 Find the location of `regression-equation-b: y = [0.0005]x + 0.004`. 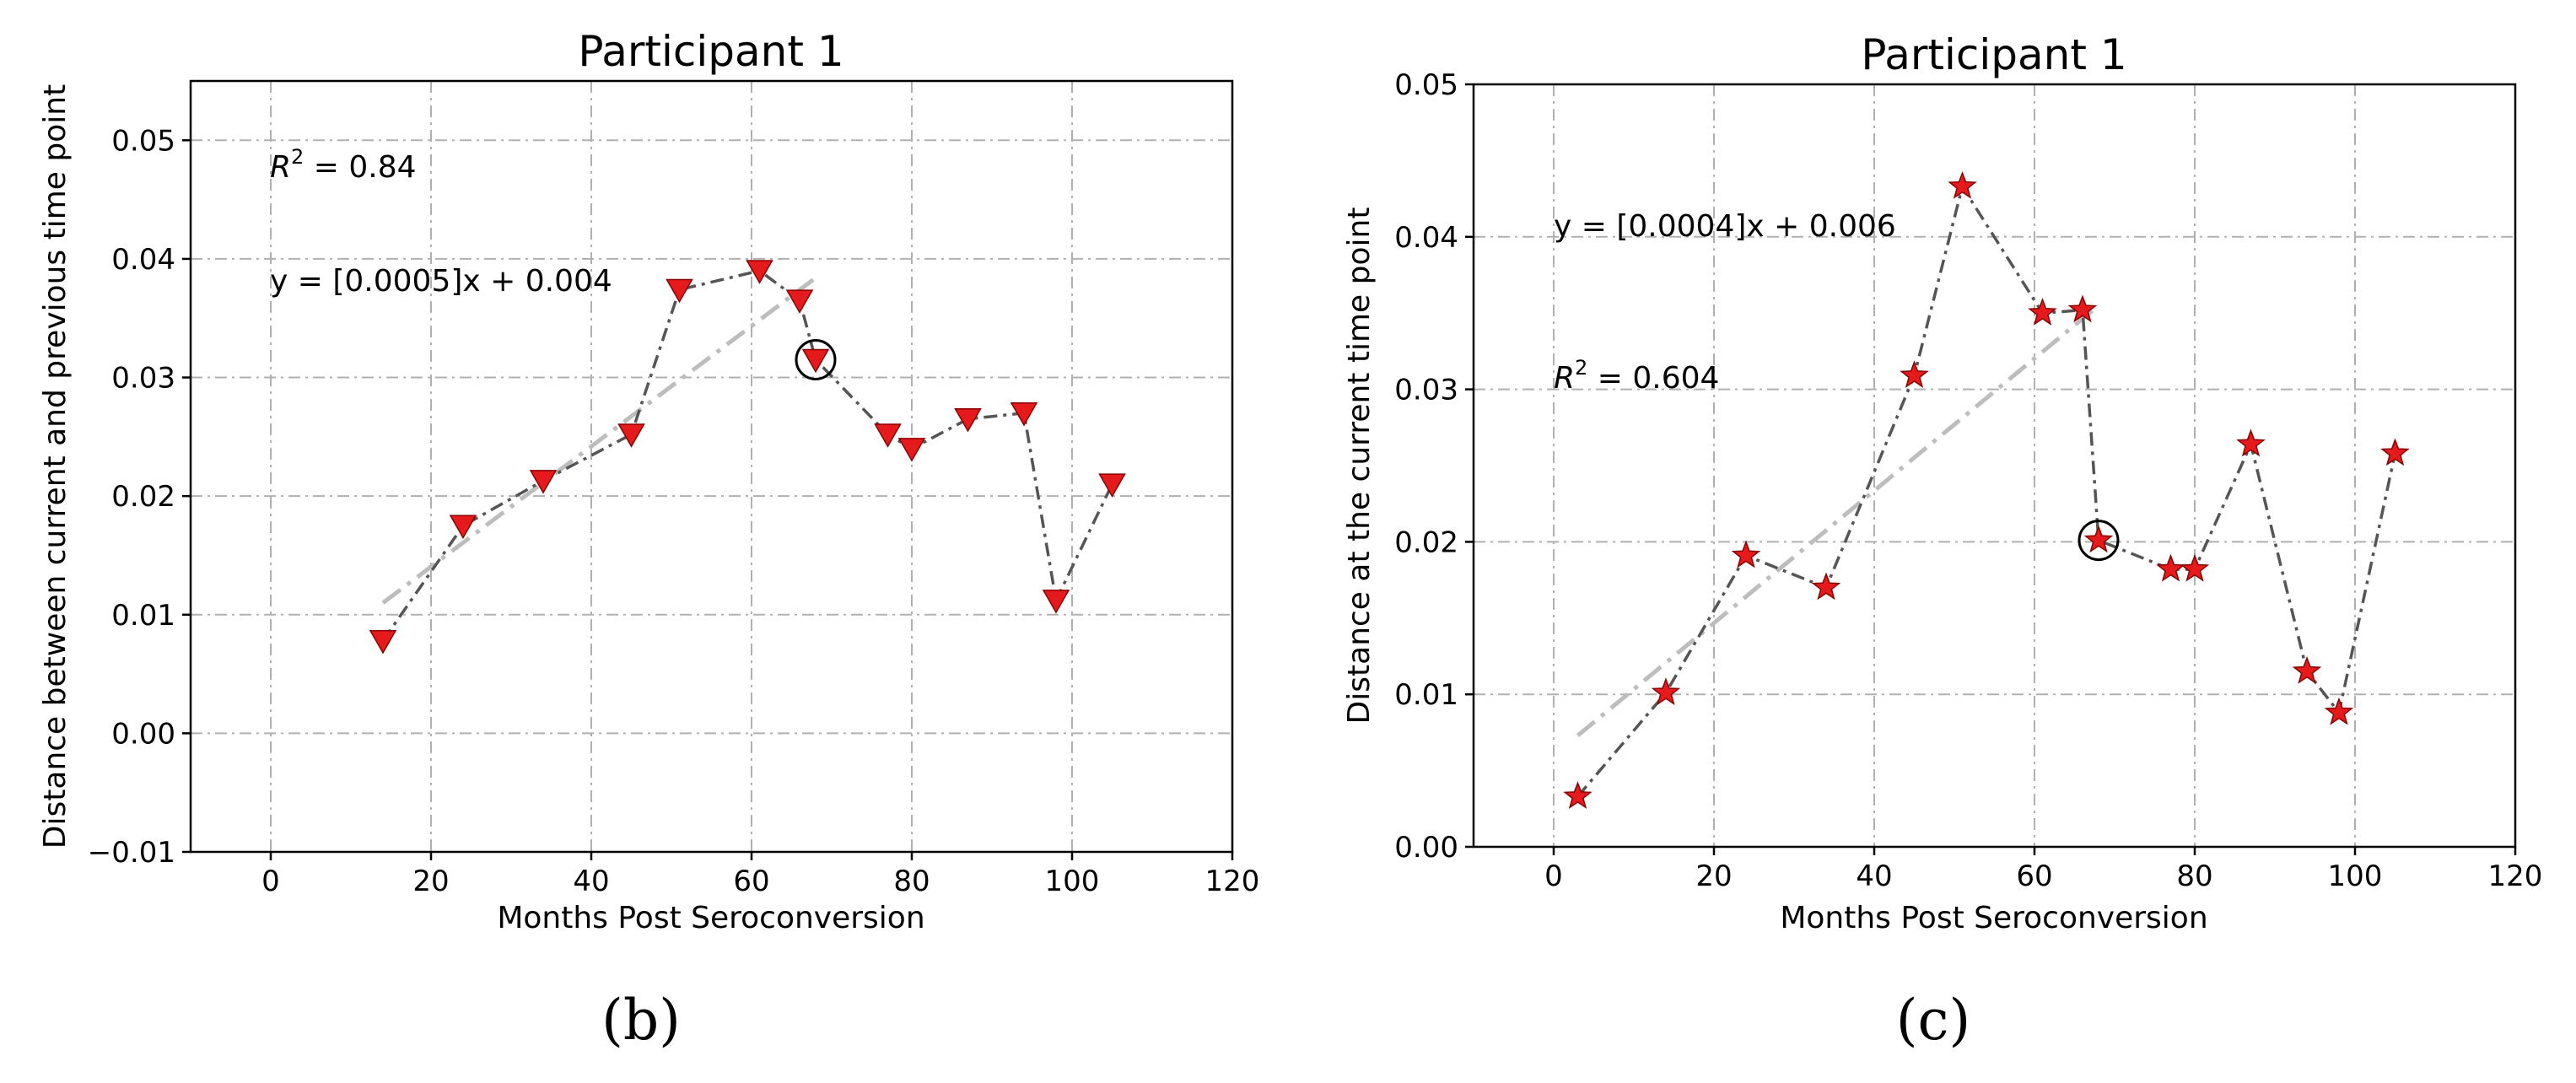

regression-equation-b: y = [0.0005]x + 0.004 is located at coordinates (441, 281).